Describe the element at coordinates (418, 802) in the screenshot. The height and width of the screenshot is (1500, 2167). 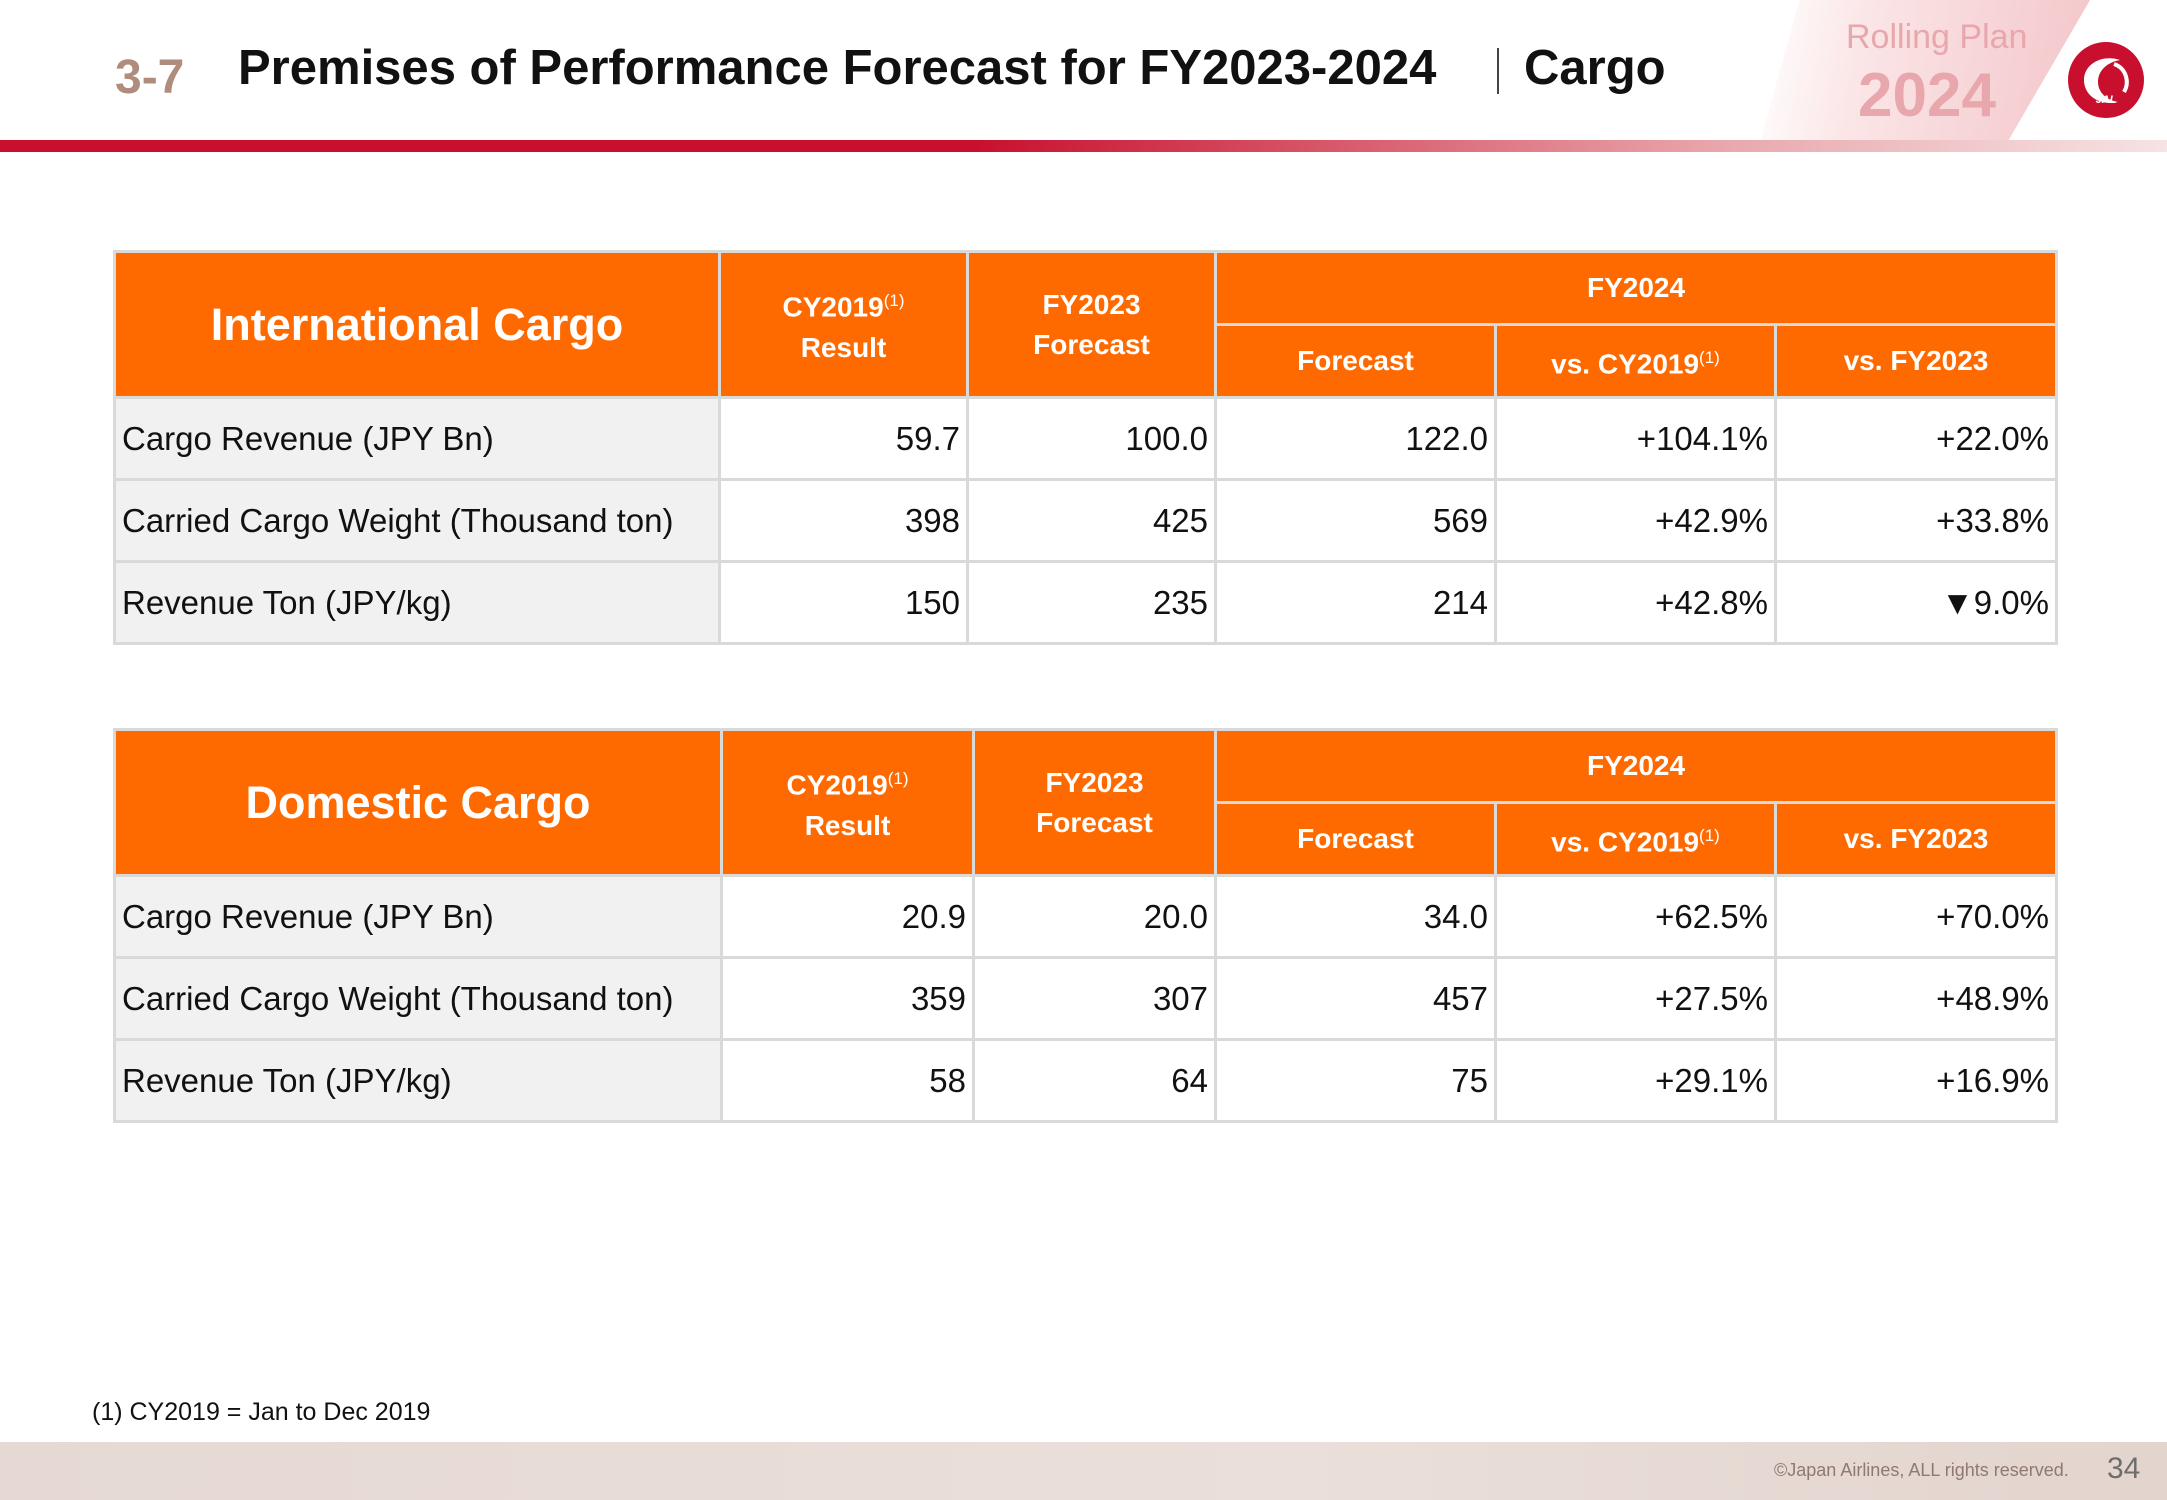
I see `table-title: Domestic Cargo` at that location.